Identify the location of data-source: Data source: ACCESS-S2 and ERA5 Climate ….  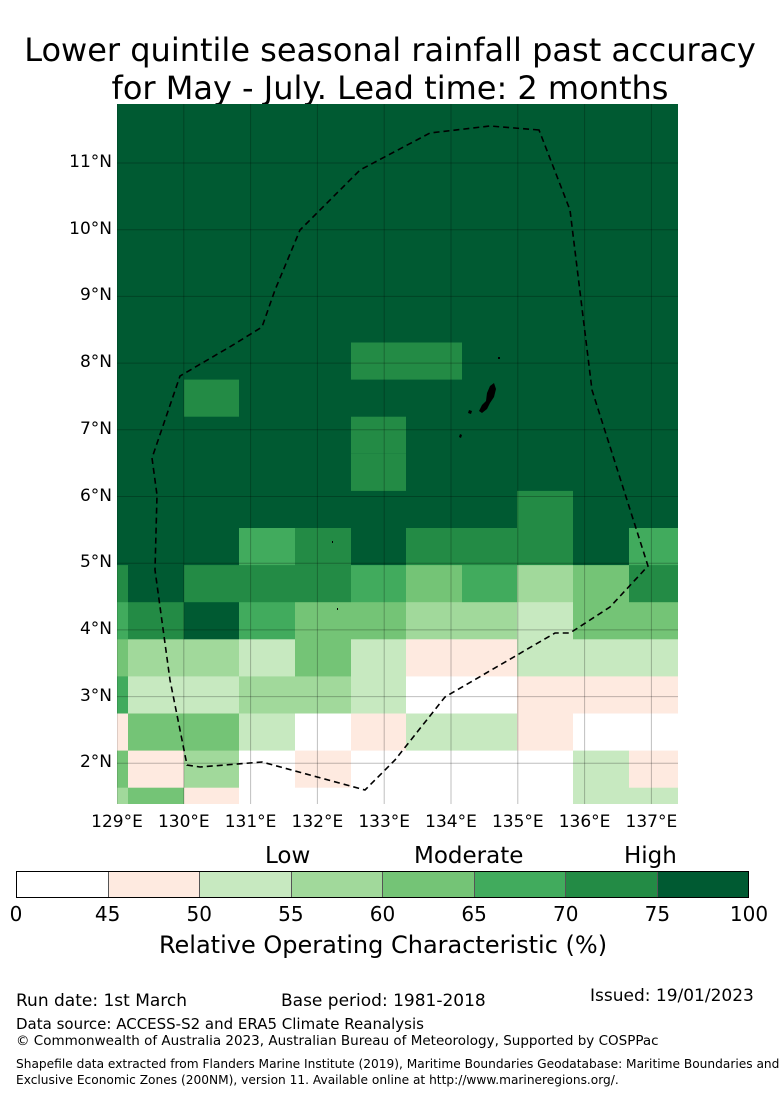
(220, 1024).